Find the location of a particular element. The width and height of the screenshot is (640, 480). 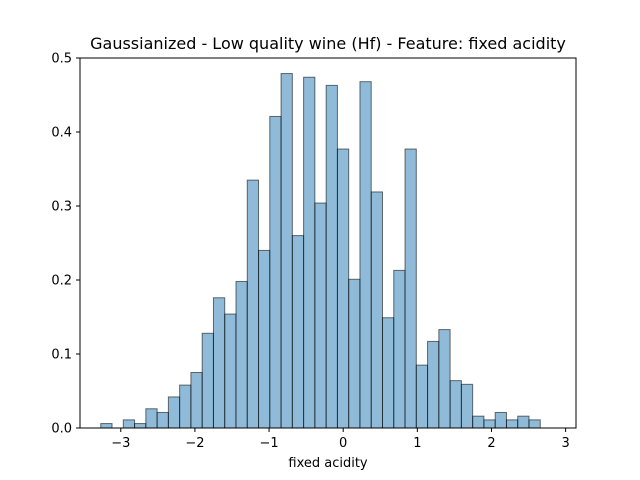

x-axis-label: fixed acidity is located at coordinates (328, 463).